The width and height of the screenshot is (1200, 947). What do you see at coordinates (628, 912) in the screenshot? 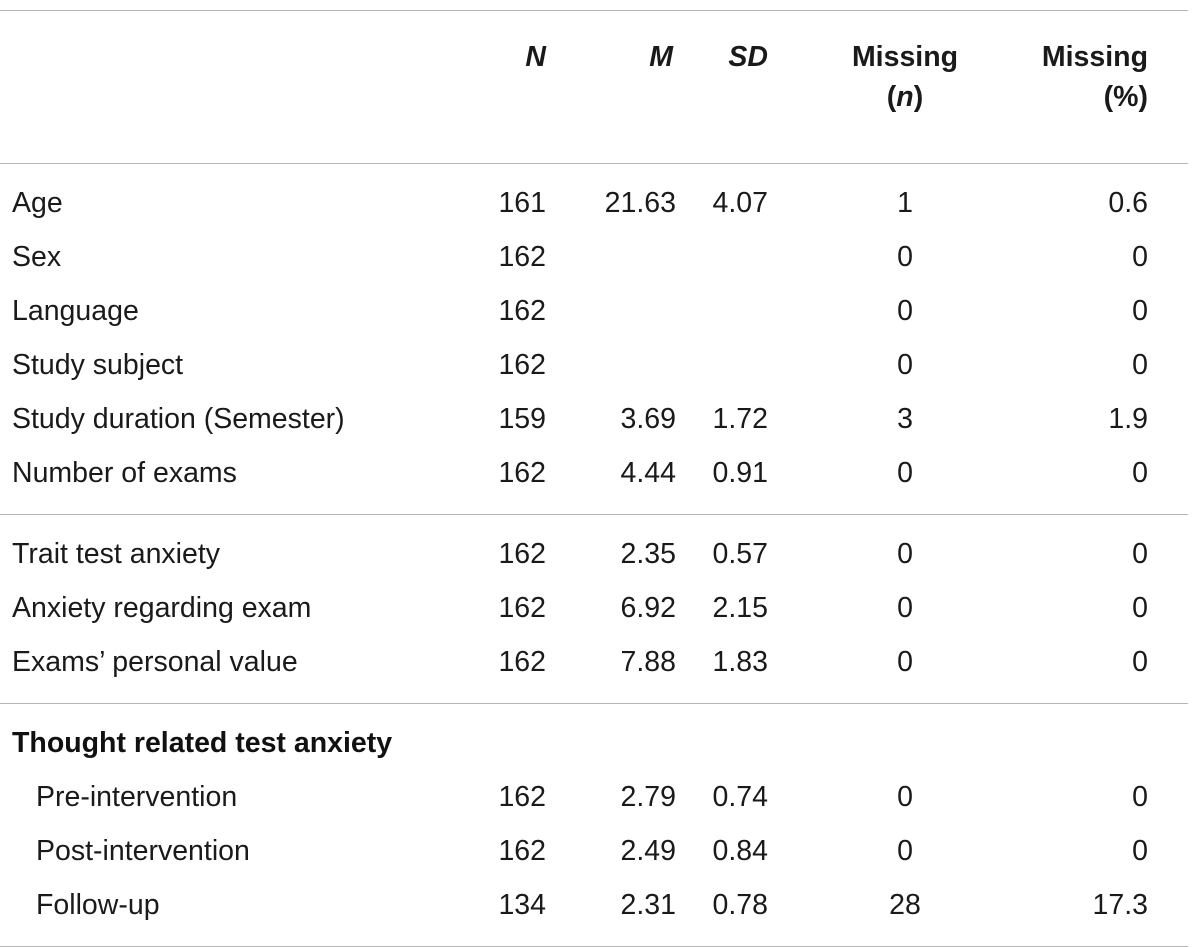
I see `cell-mean: 2.31` at bounding box center [628, 912].